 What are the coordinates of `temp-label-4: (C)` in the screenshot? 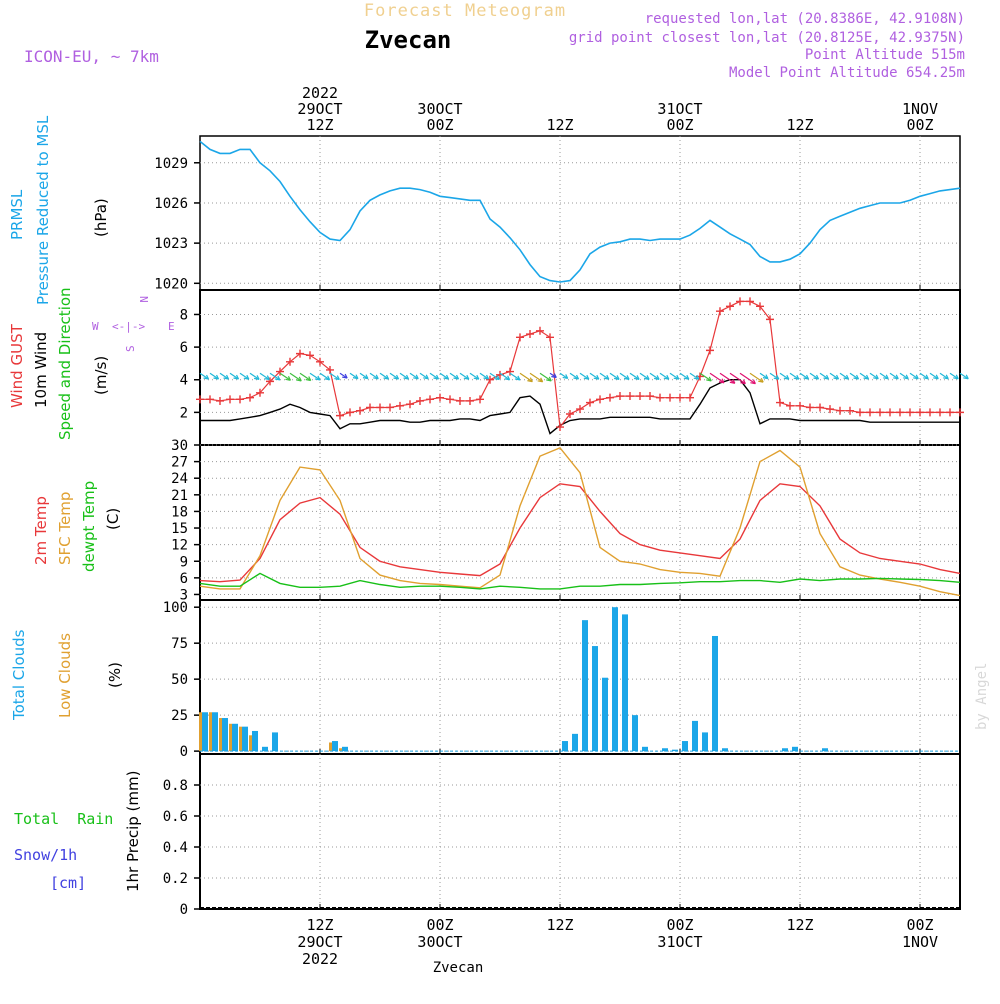 It's located at (113, 519).